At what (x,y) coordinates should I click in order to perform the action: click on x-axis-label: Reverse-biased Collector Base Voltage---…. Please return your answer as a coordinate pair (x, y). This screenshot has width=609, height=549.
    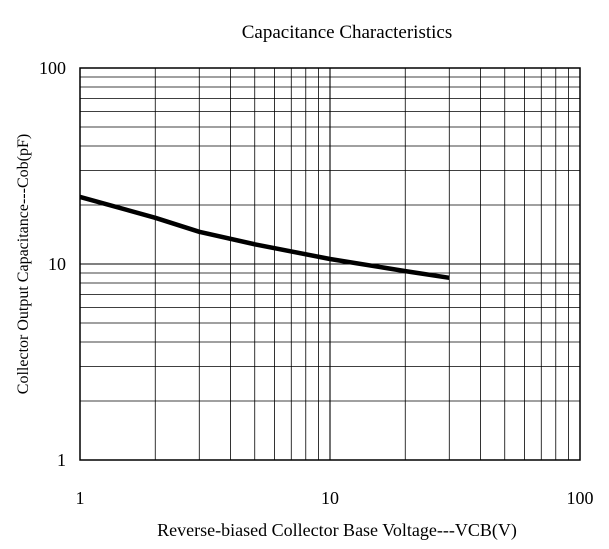
    Looking at the image, I should click on (337, 530).